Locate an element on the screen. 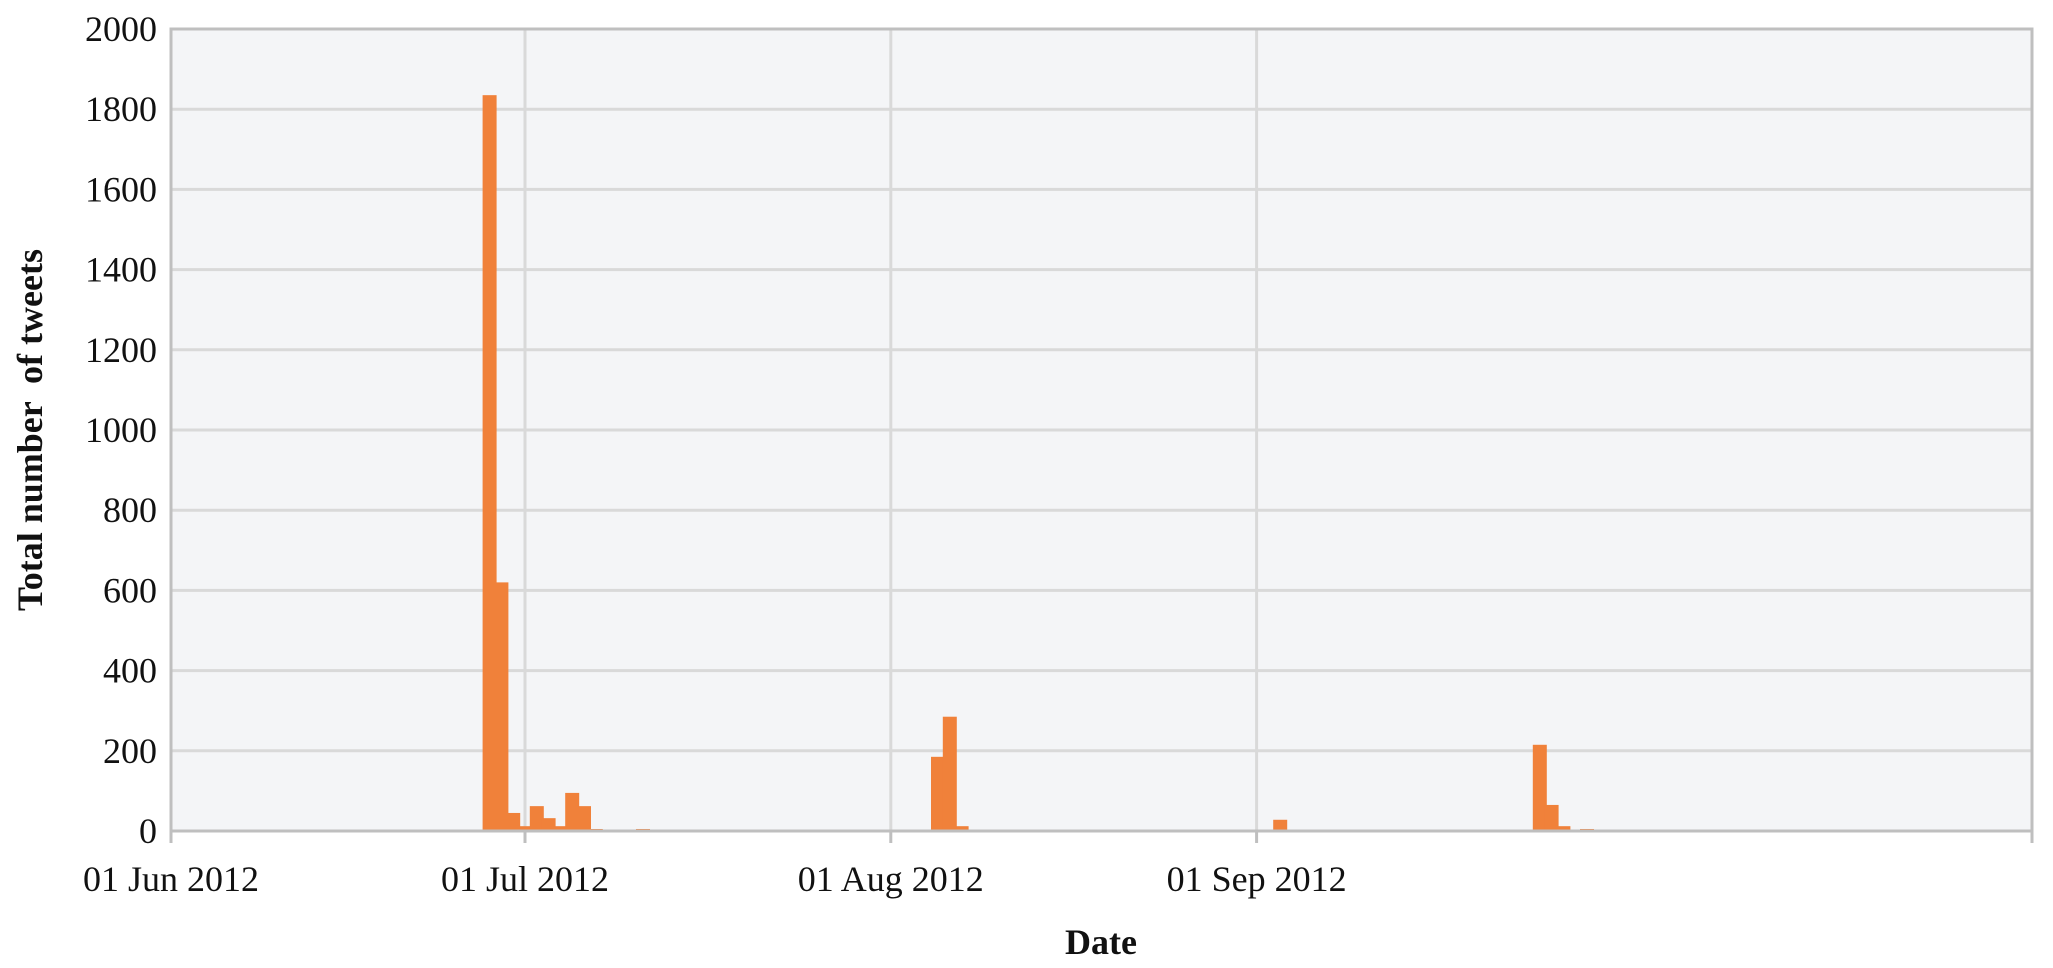 The image size is (2053, 968). y-tick-label: 2000 is located at coordinates (121, 29).